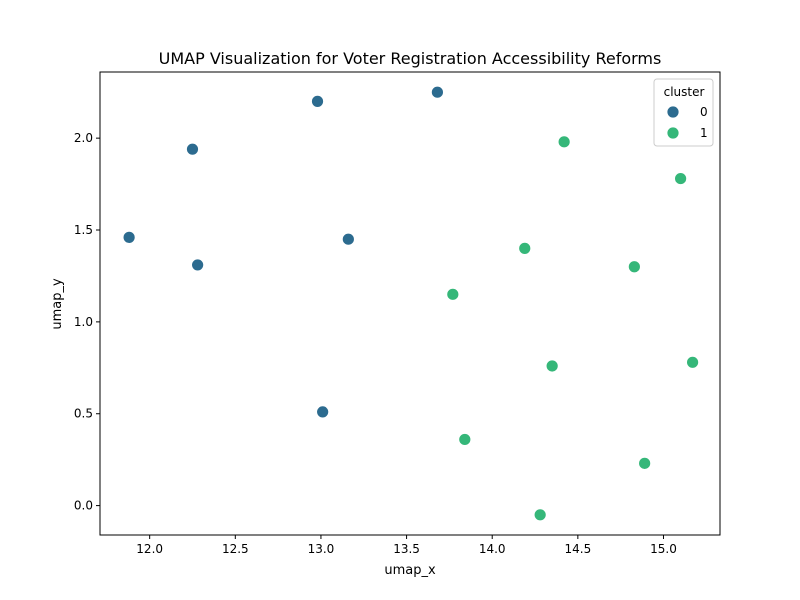 This screenshot has height=600, width=800. What do you see at coordinates (406, 549) in the screenshot?
I see `x-tick-label: 13.5` at bounding box center [406, 549].